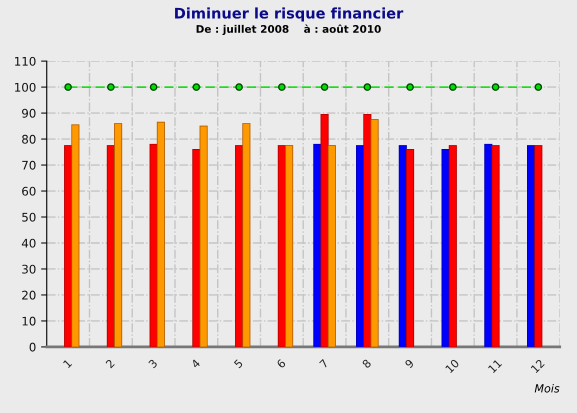  Describe the element at coordinates (288, 30) in the screenshot. I see `chart-subtitle: De : juillet 2008 à : août 2010` at that location.